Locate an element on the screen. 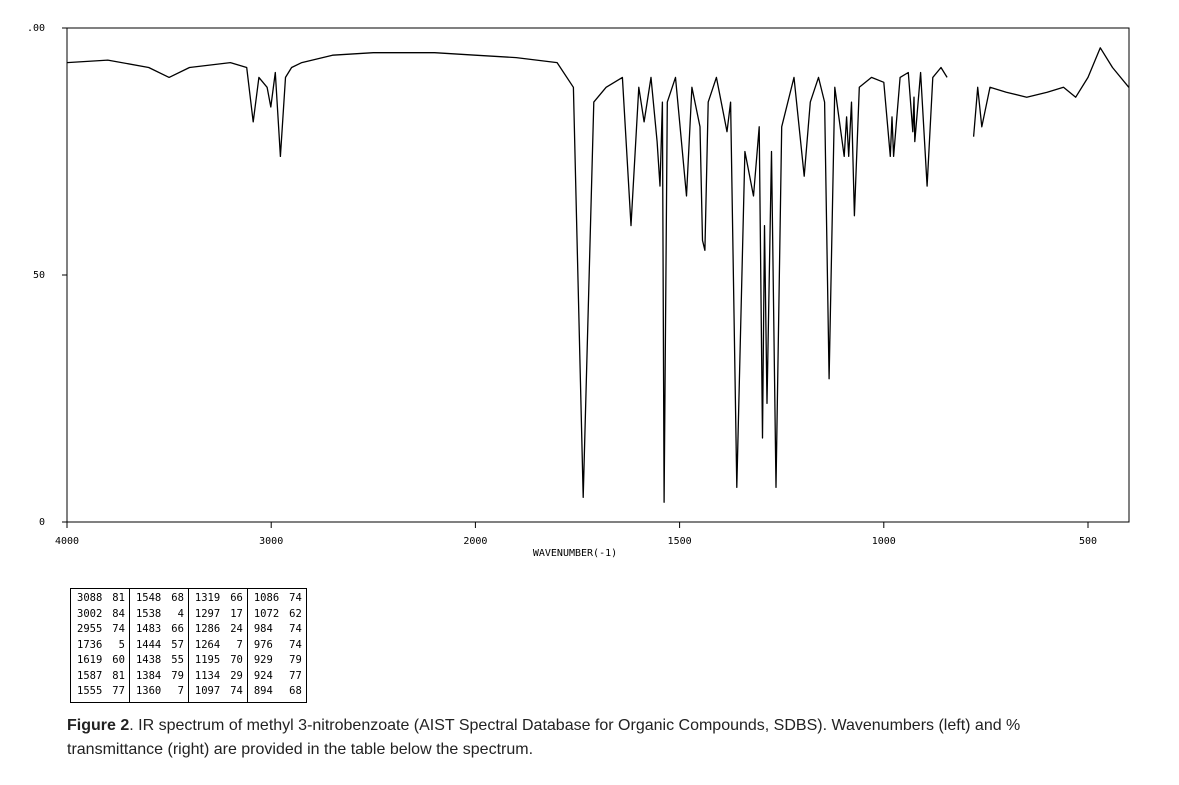 Image resolution: width=1179 pixels, height=785 pixels. wavenumber: 1548 is located at coordinates (148, 598).